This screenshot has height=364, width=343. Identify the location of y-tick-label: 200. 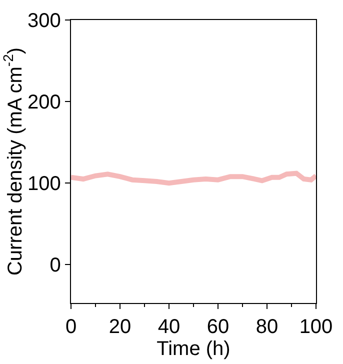
(44, 103).